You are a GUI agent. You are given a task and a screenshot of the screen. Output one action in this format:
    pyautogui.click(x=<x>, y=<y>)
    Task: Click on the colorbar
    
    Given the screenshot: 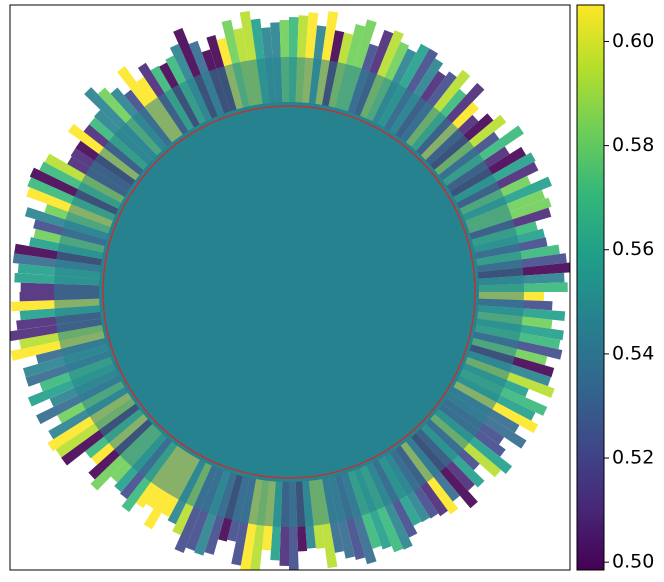 What is the action you would take?
    pyautogui.click(x=590, y=287)
    